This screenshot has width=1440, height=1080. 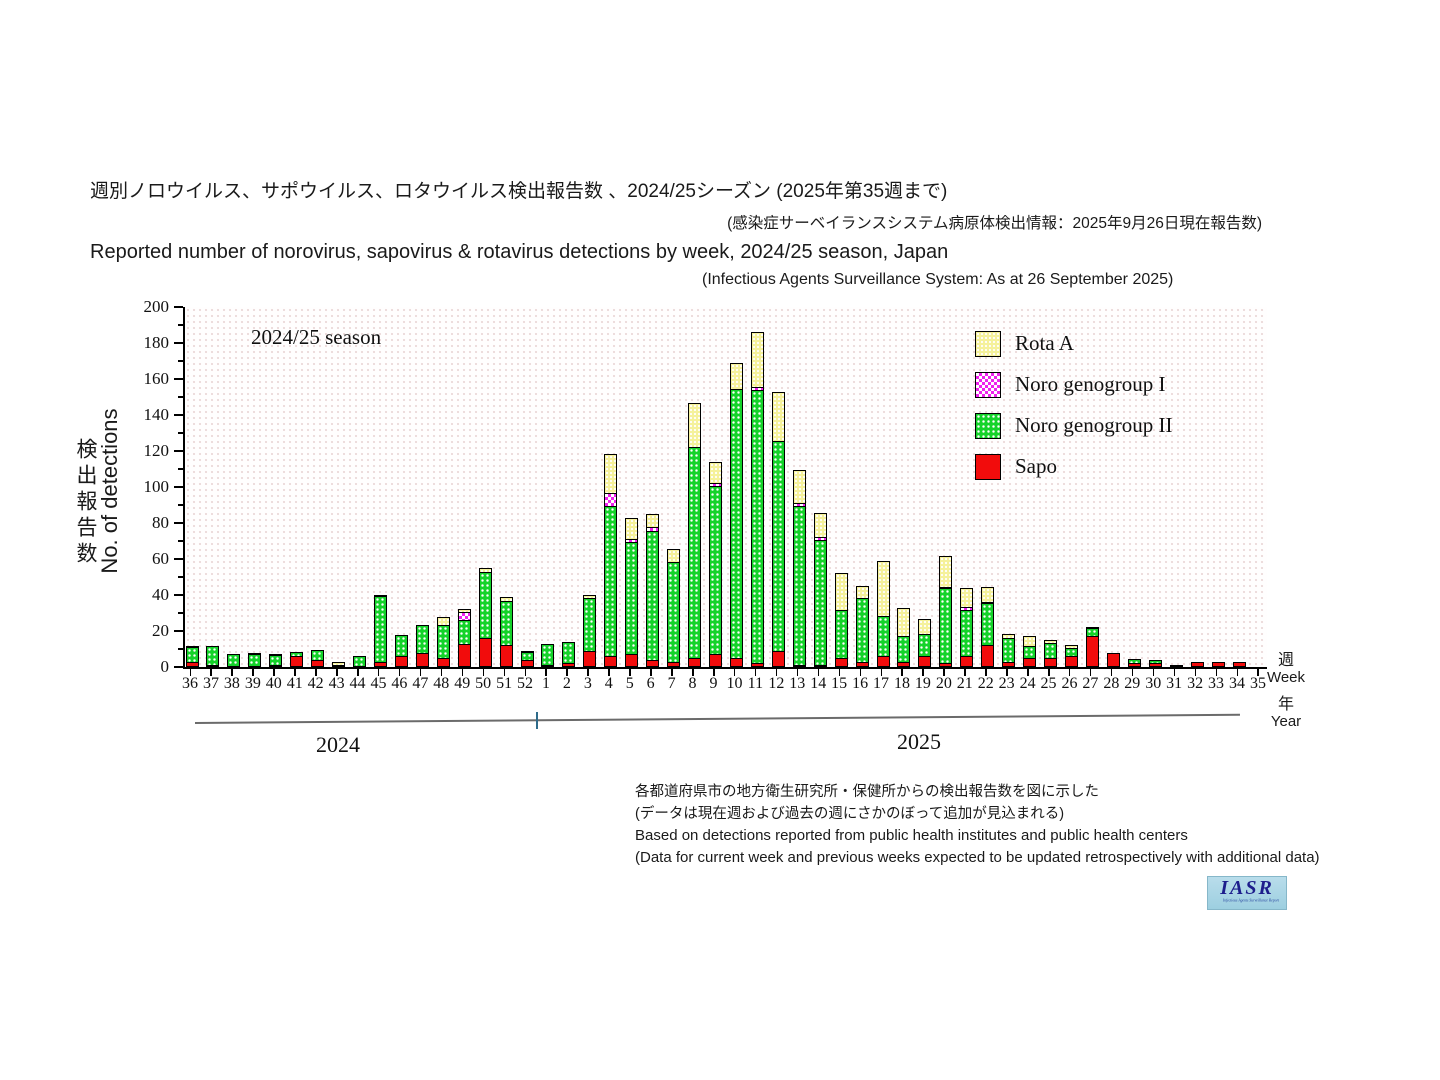 I want to click on bar-week-17-gii, so click(x=883, y=636).